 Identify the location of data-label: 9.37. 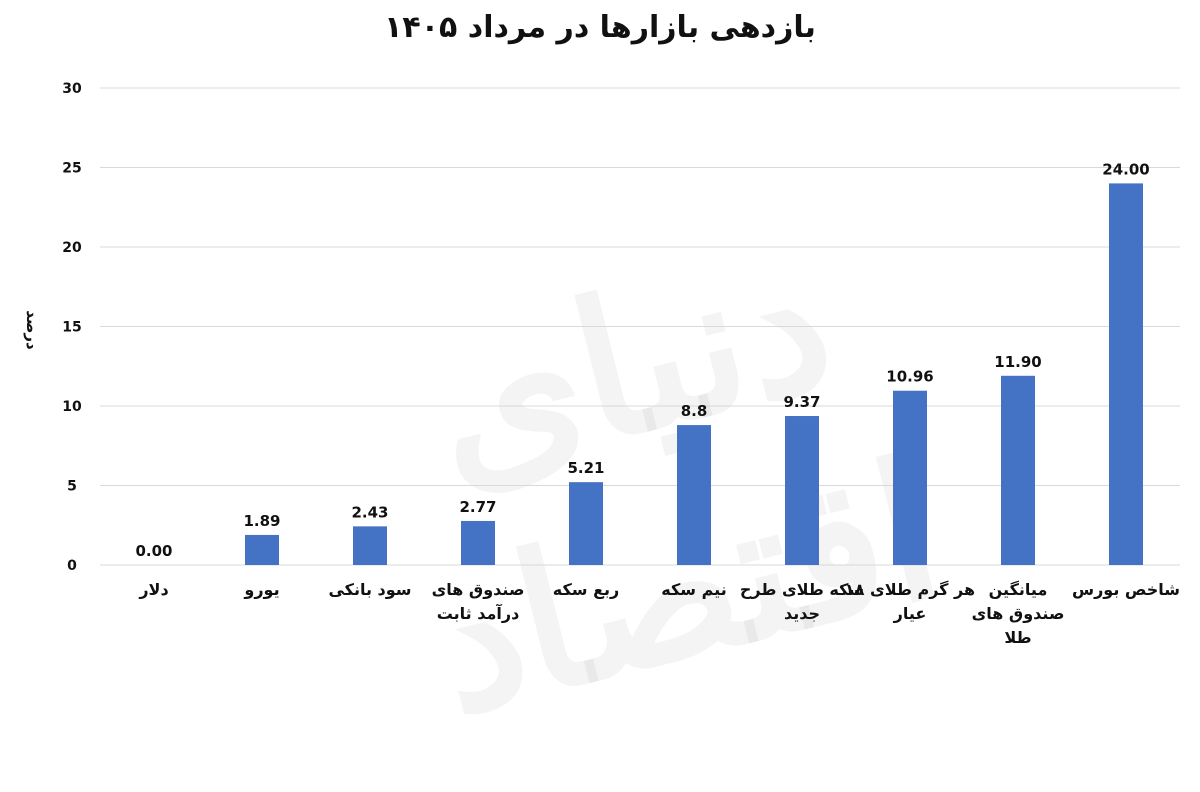
(801, 402).